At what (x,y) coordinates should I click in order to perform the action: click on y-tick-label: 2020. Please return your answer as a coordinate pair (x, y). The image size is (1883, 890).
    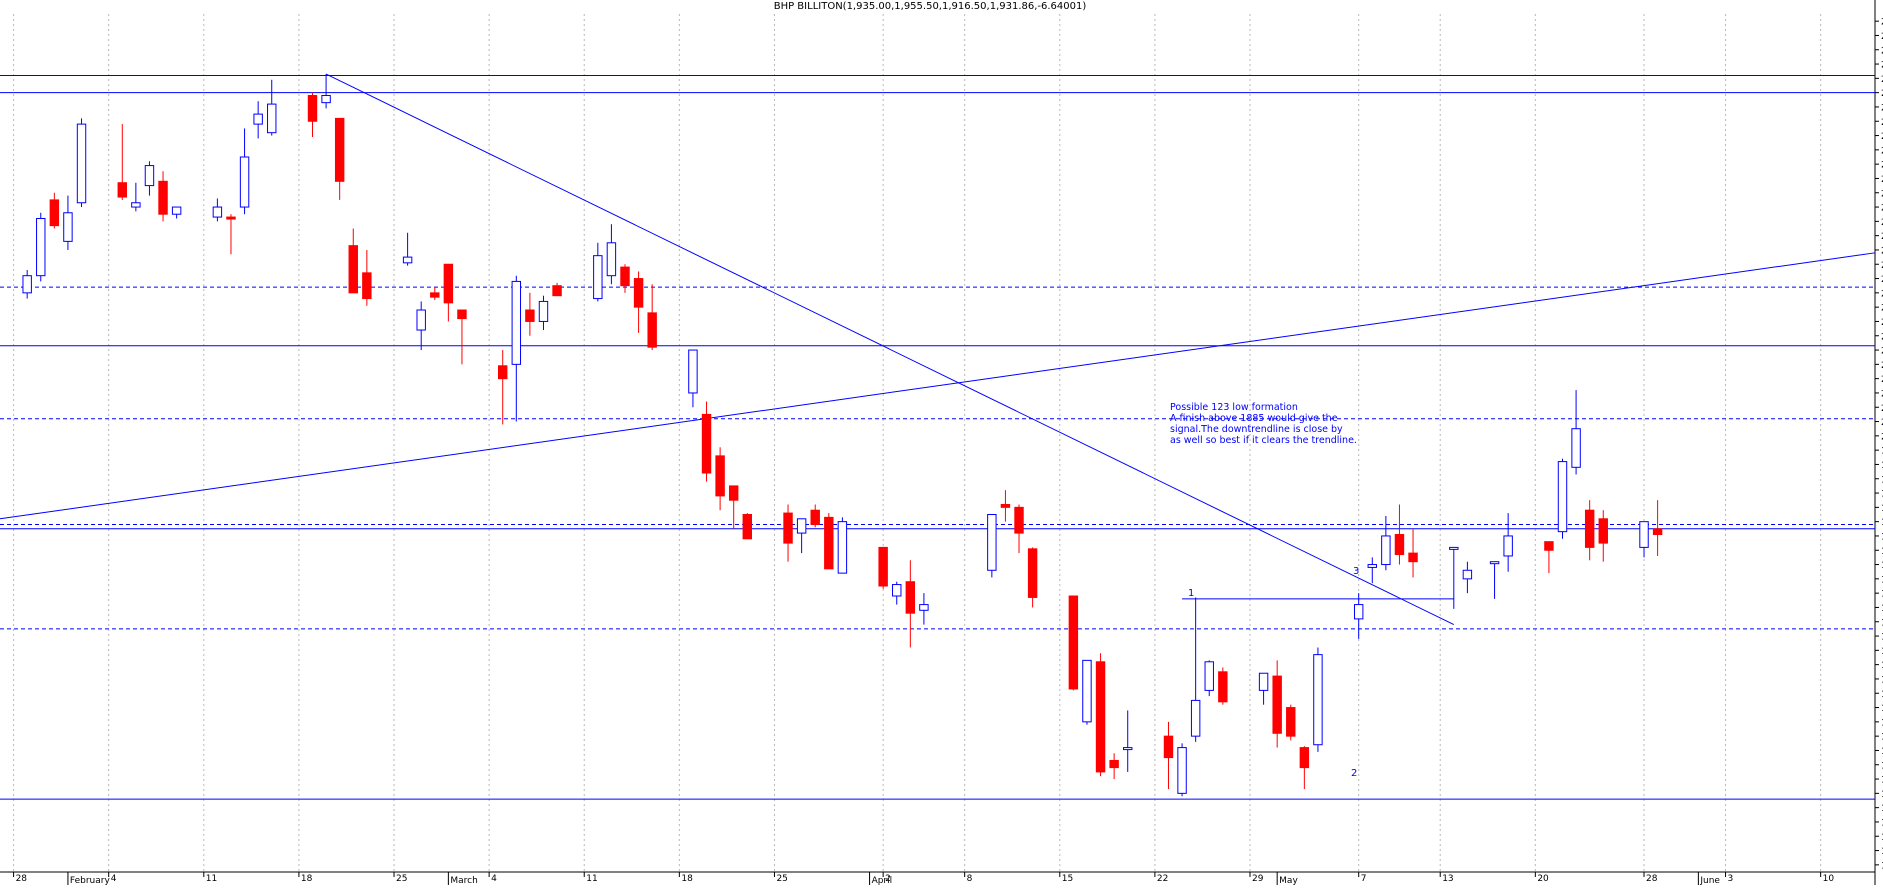
    Looking at the image, I should click on (1882, 409).